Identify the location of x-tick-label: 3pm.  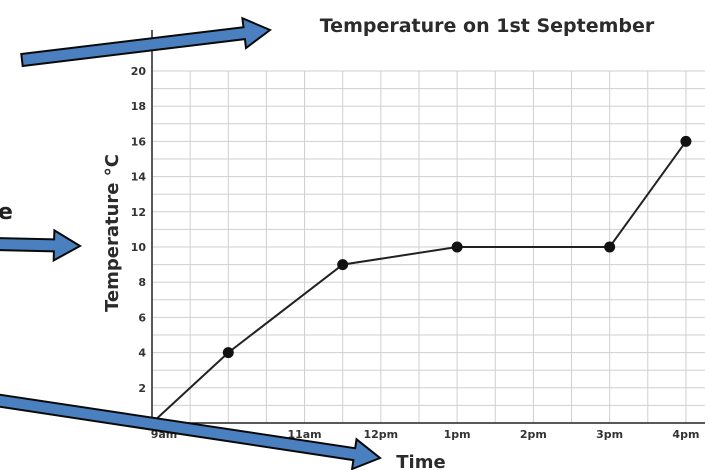
(609, 434).